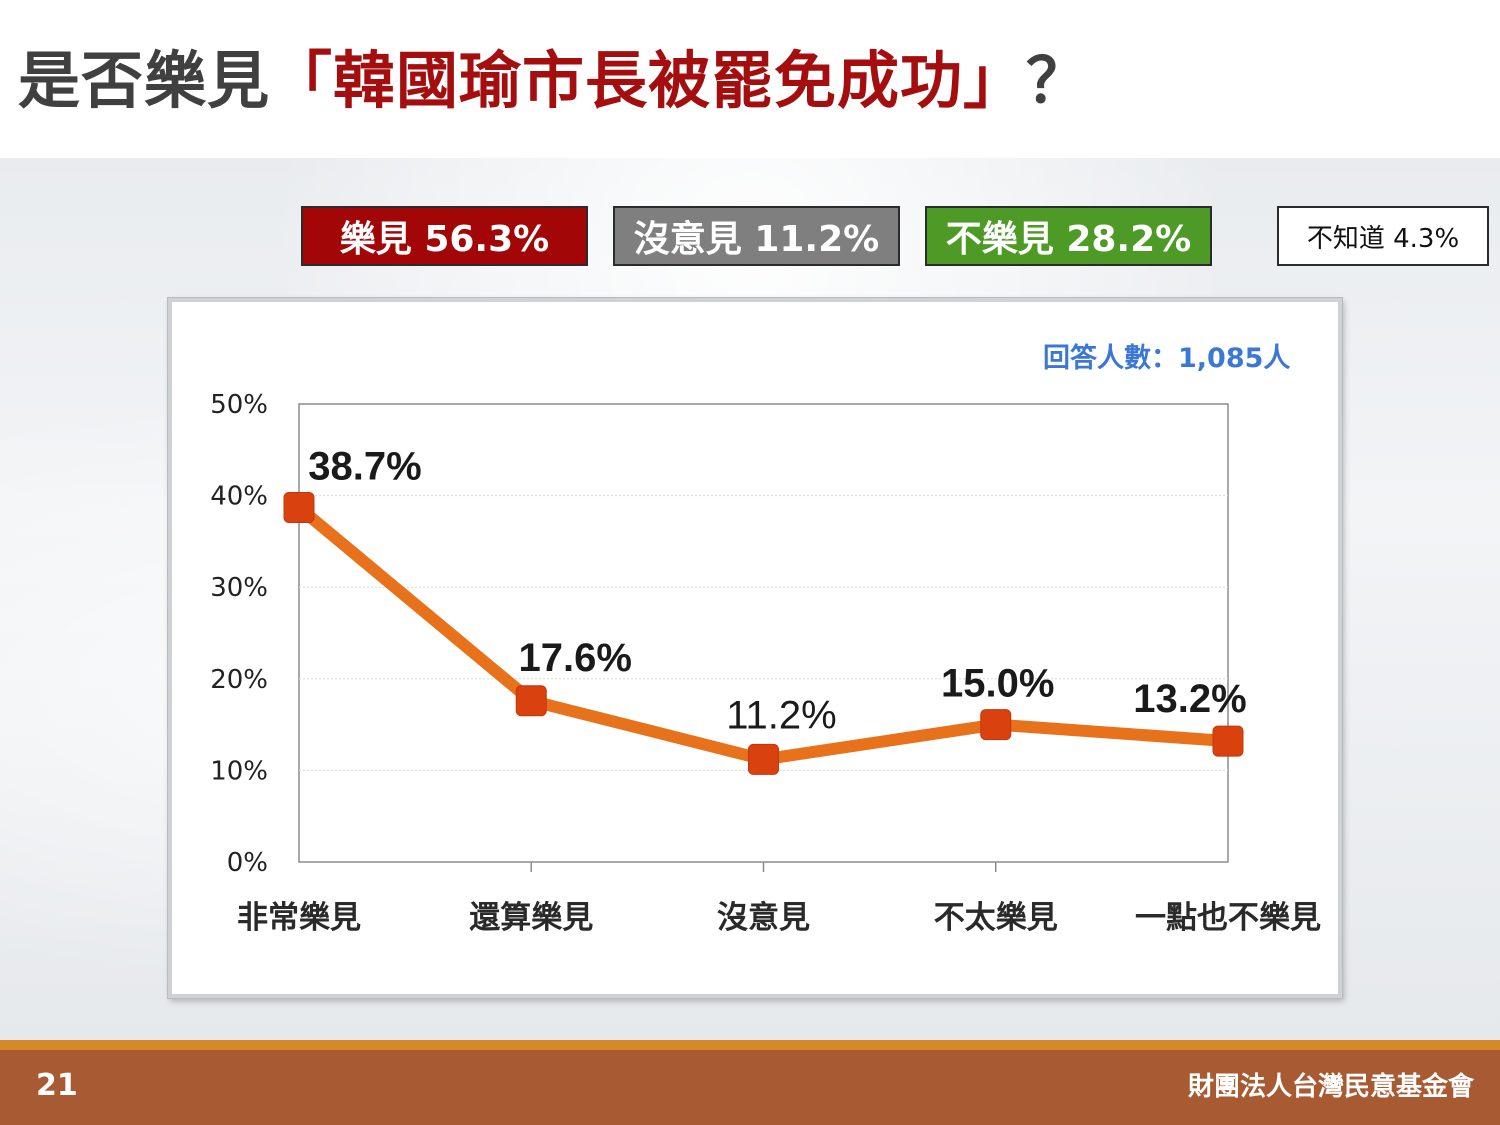 This screenshot has width=1500, height=1125. I want to click on y-tick-label: 40%, so click(239, 497).